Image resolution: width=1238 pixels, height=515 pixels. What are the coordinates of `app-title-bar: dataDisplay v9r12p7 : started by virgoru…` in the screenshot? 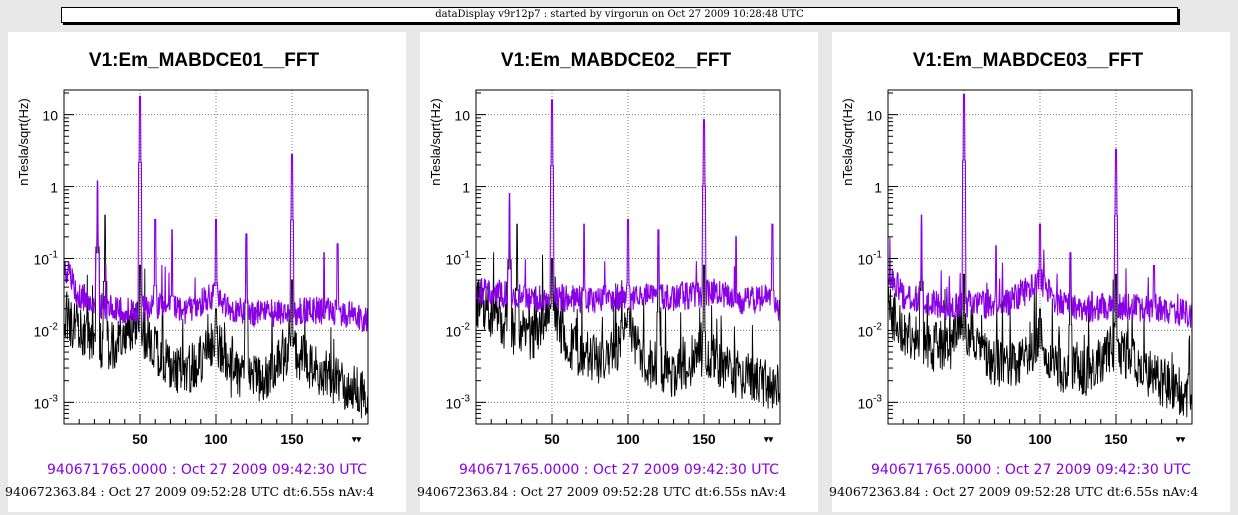 It's located at (619, 15).